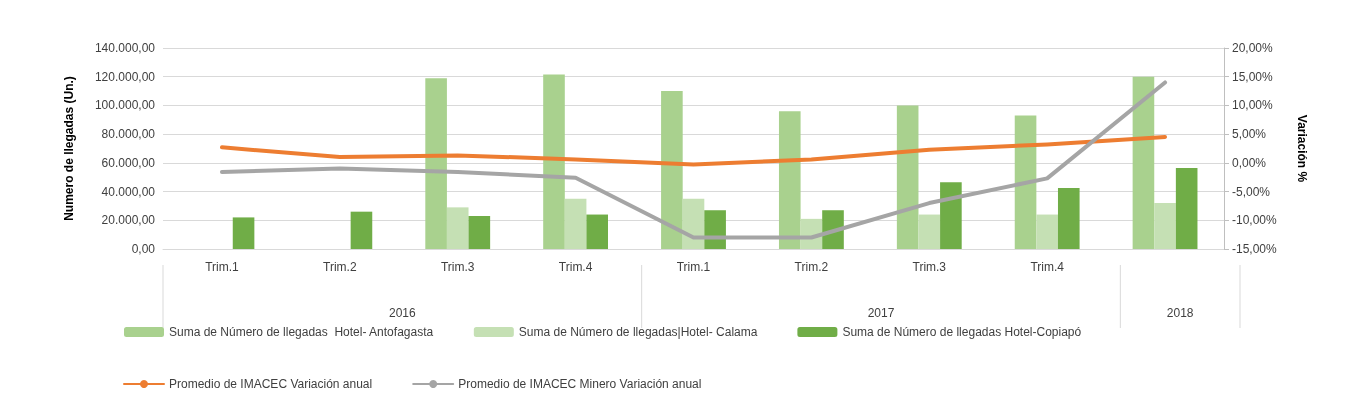  What do you see at coordinates (128, 162) in the screenshot?
I see `y-tick-label: 60.000,00` at bounding box center [128, 162].